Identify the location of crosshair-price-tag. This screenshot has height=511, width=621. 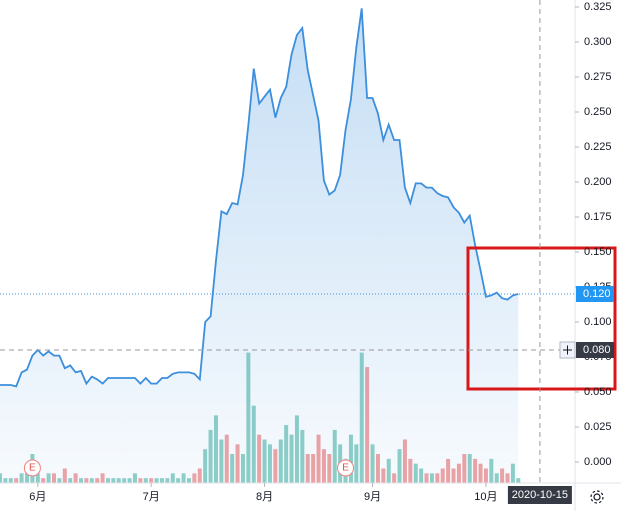
(595, 350).